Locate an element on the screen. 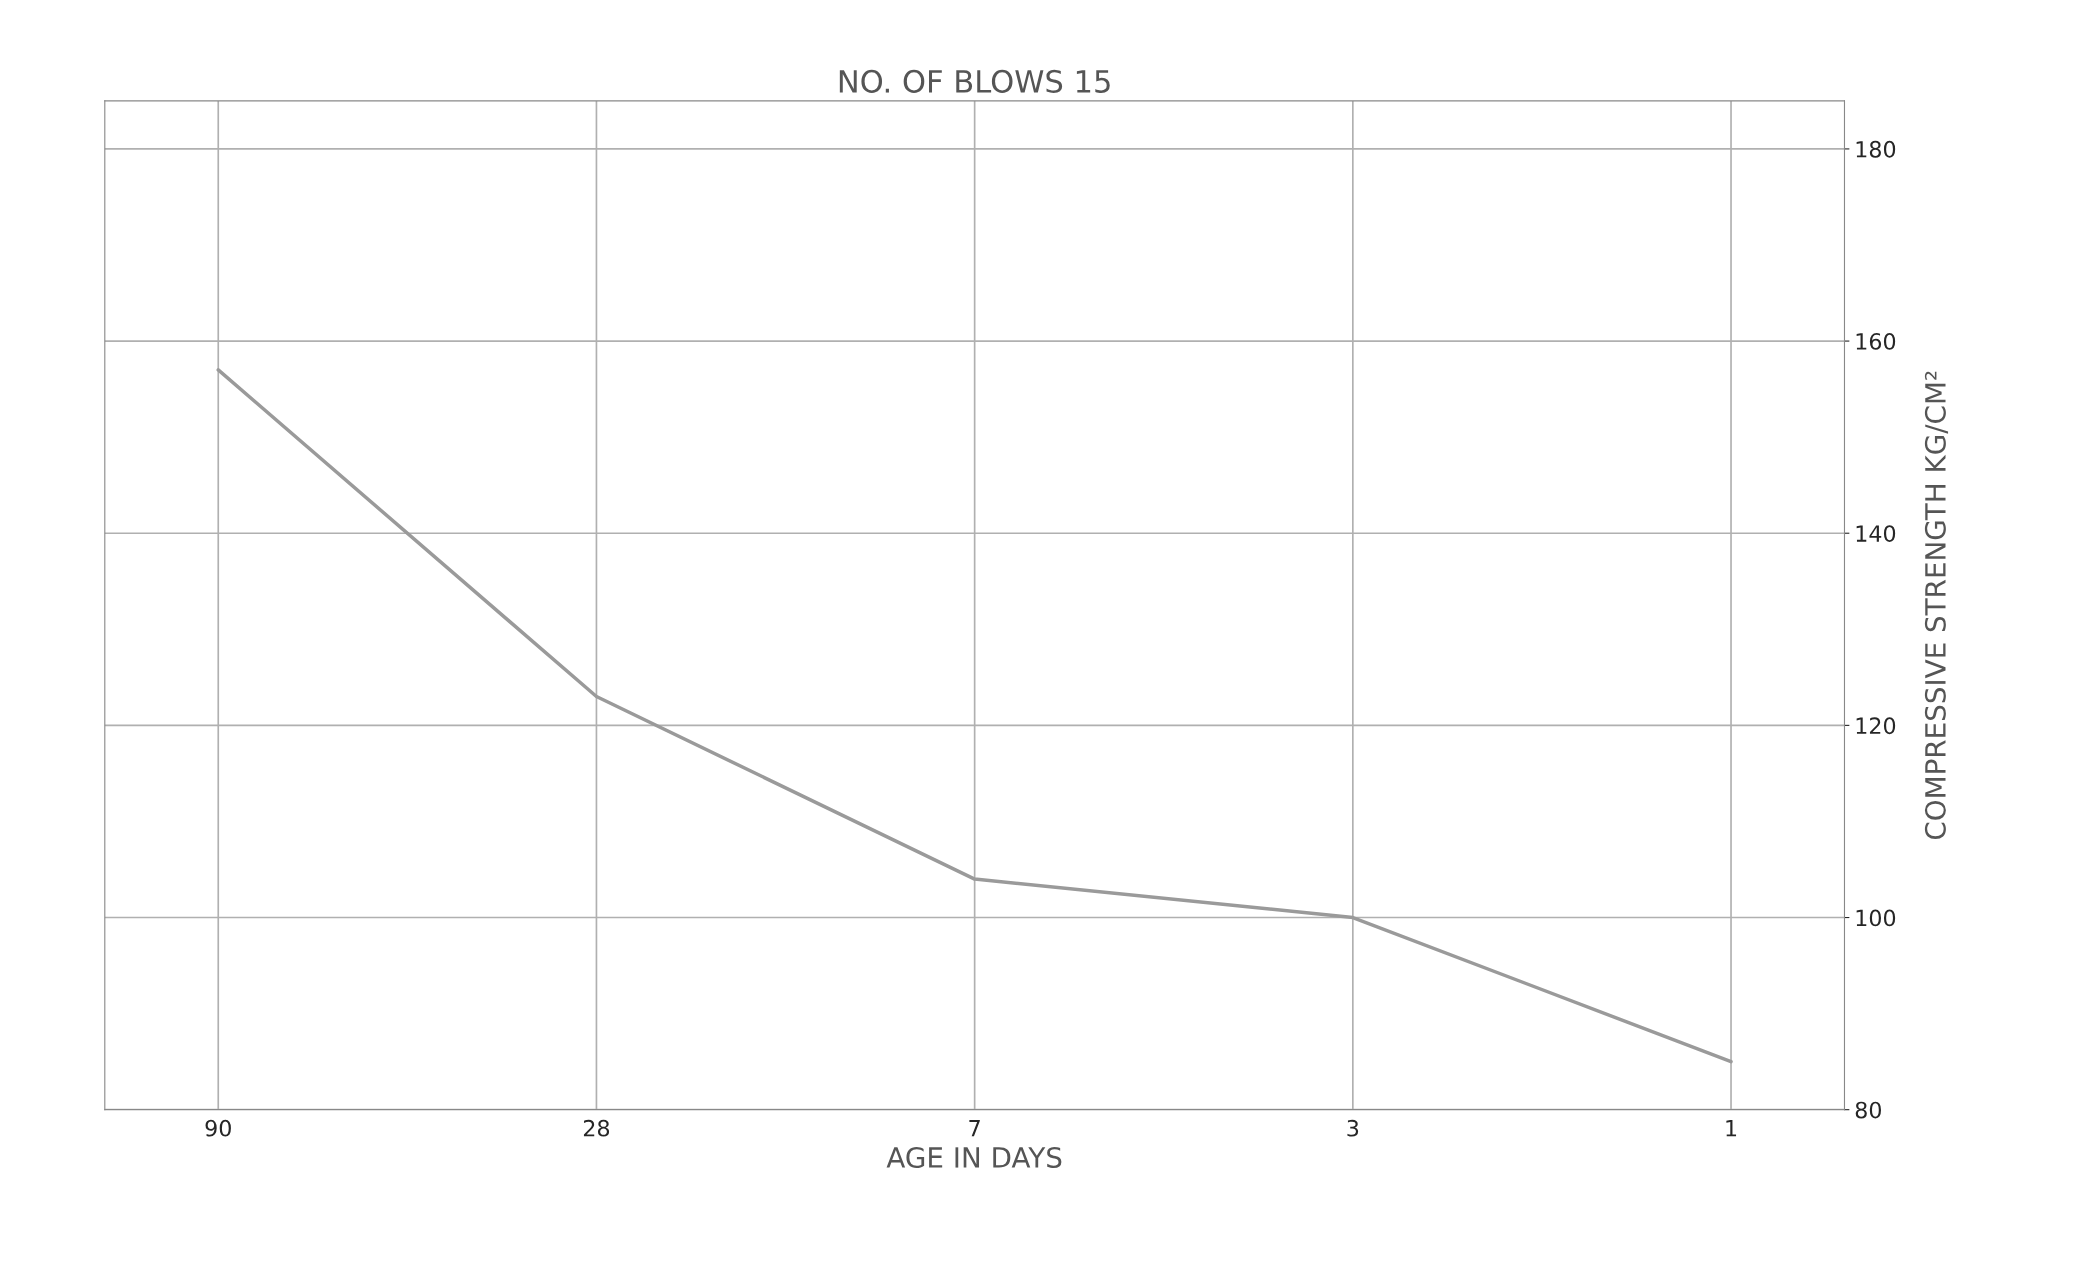  y-tick-label: 100 is located at coordinates (1876, 918).